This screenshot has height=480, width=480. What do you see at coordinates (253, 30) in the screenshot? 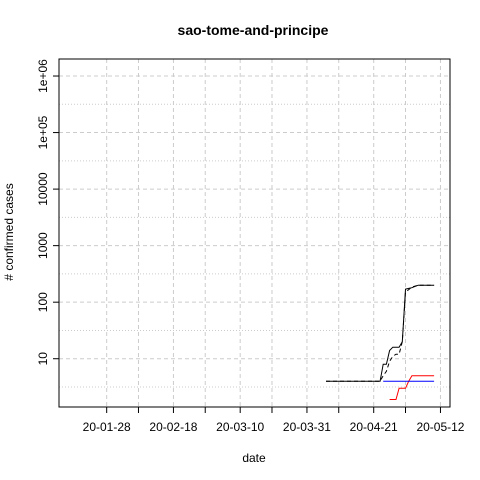
I see `chart-title: sao-tome-and-principe` at bounding box center [253, 30].